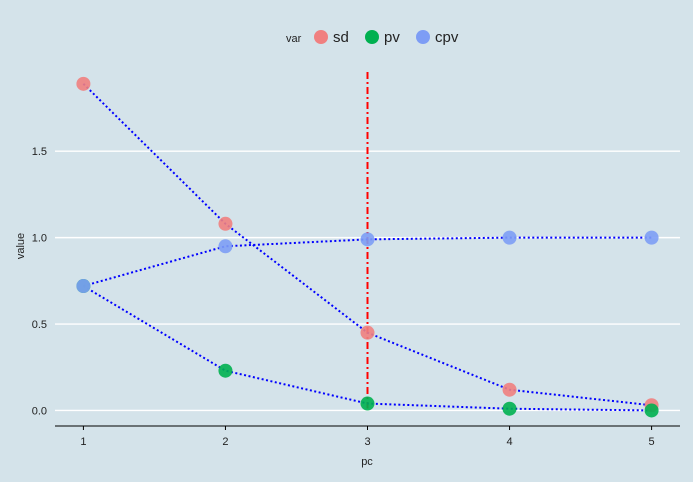 The image size is (693, 482). What do you see at coordinates (225, 442) in the screenshot?
I see `x-tick-label: 2` at bounding box center [225, 442].